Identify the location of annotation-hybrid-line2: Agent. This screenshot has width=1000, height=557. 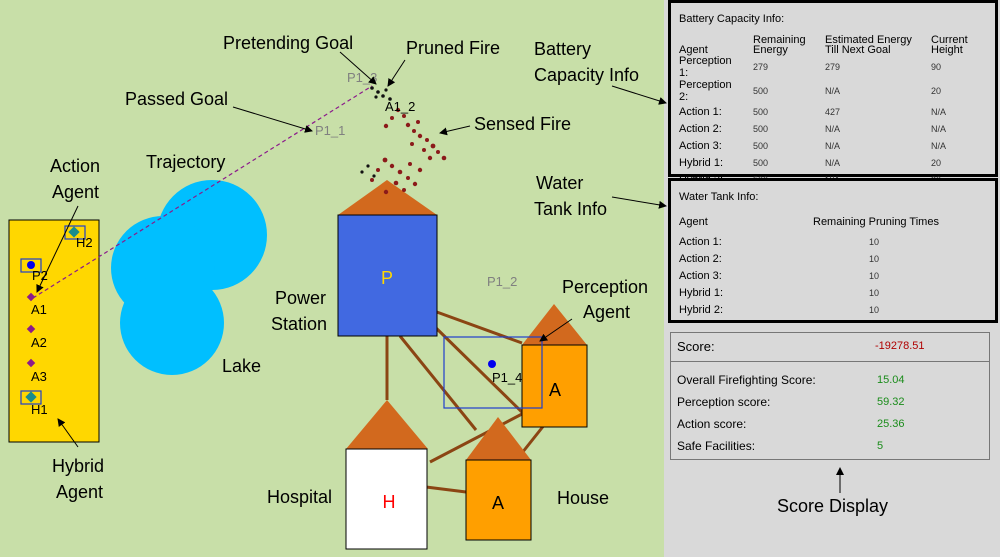
(79, 492).